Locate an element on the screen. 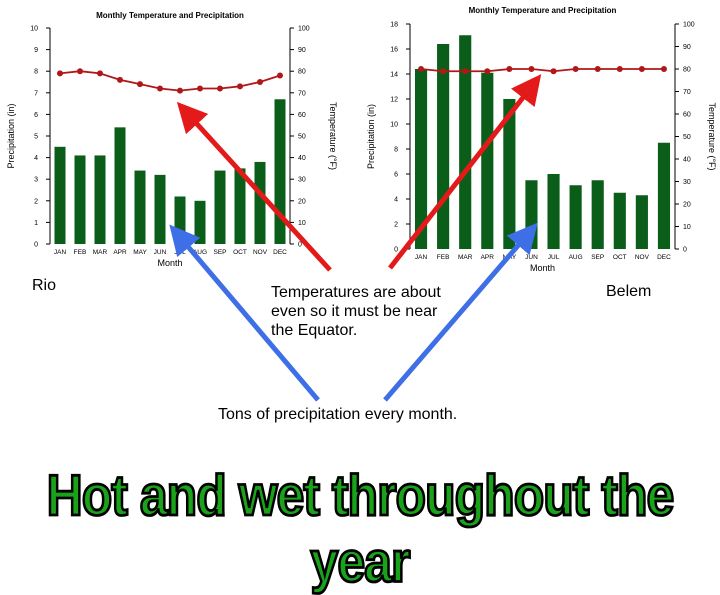 The image size is (720, 595). left-axis-tick-label: 9 is located at coordinates (36, 50).